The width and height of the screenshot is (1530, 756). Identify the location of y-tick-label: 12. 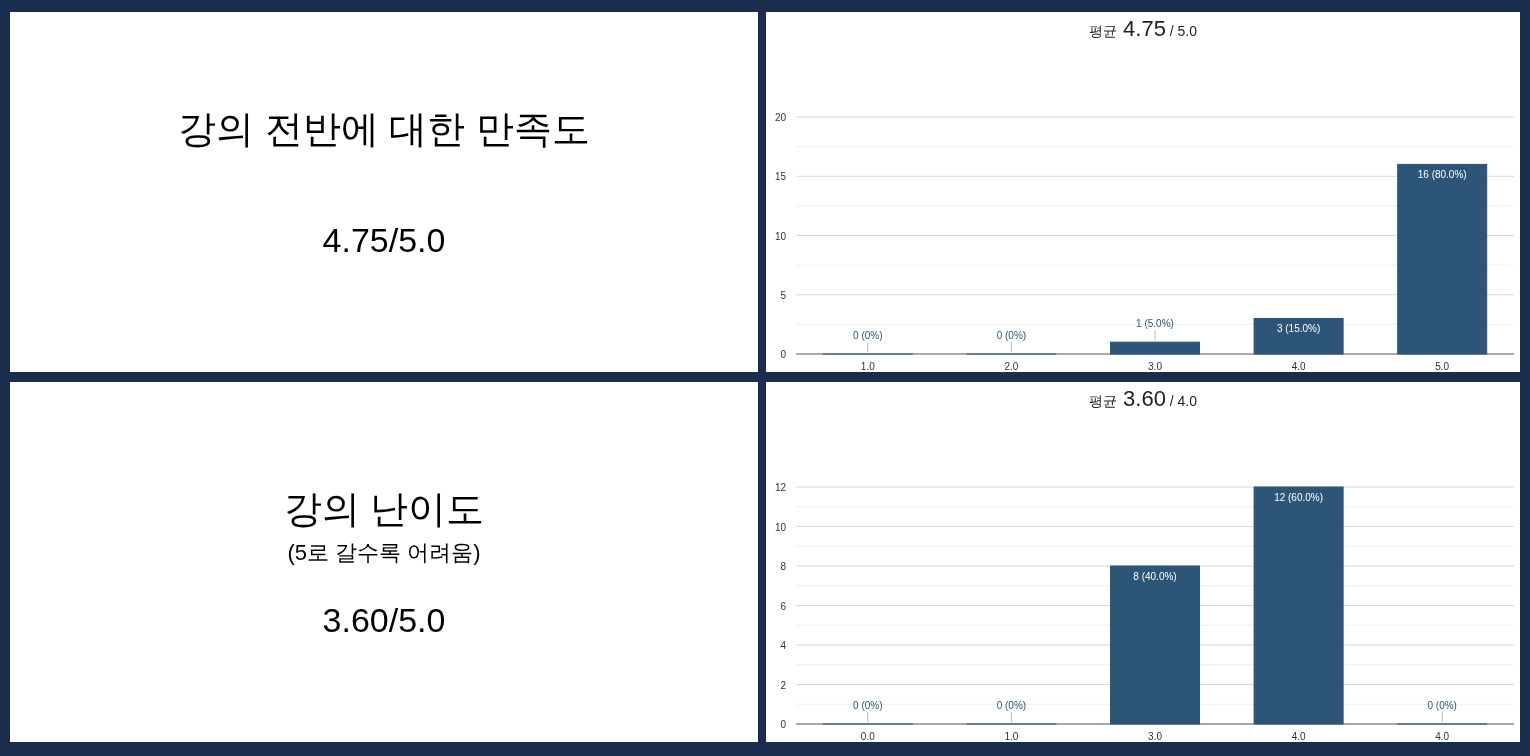
(780, 487).